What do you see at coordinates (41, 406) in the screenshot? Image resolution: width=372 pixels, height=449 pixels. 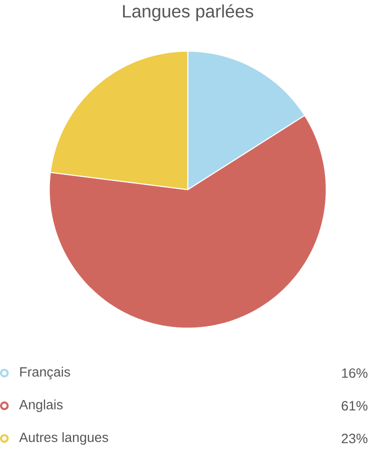 I see `legend-label: Anglais` at bounding box center [41, 406].